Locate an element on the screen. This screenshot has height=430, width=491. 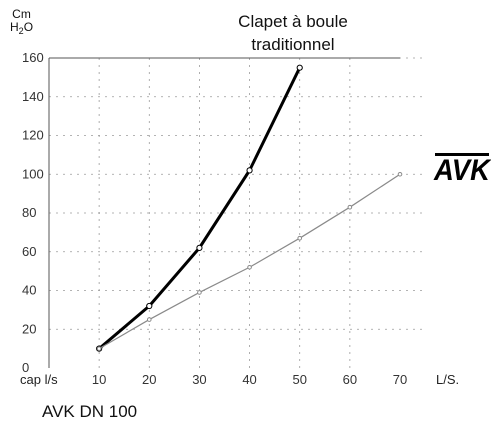
x-tick-label-10: 10 is located at coordinates (99, 379).